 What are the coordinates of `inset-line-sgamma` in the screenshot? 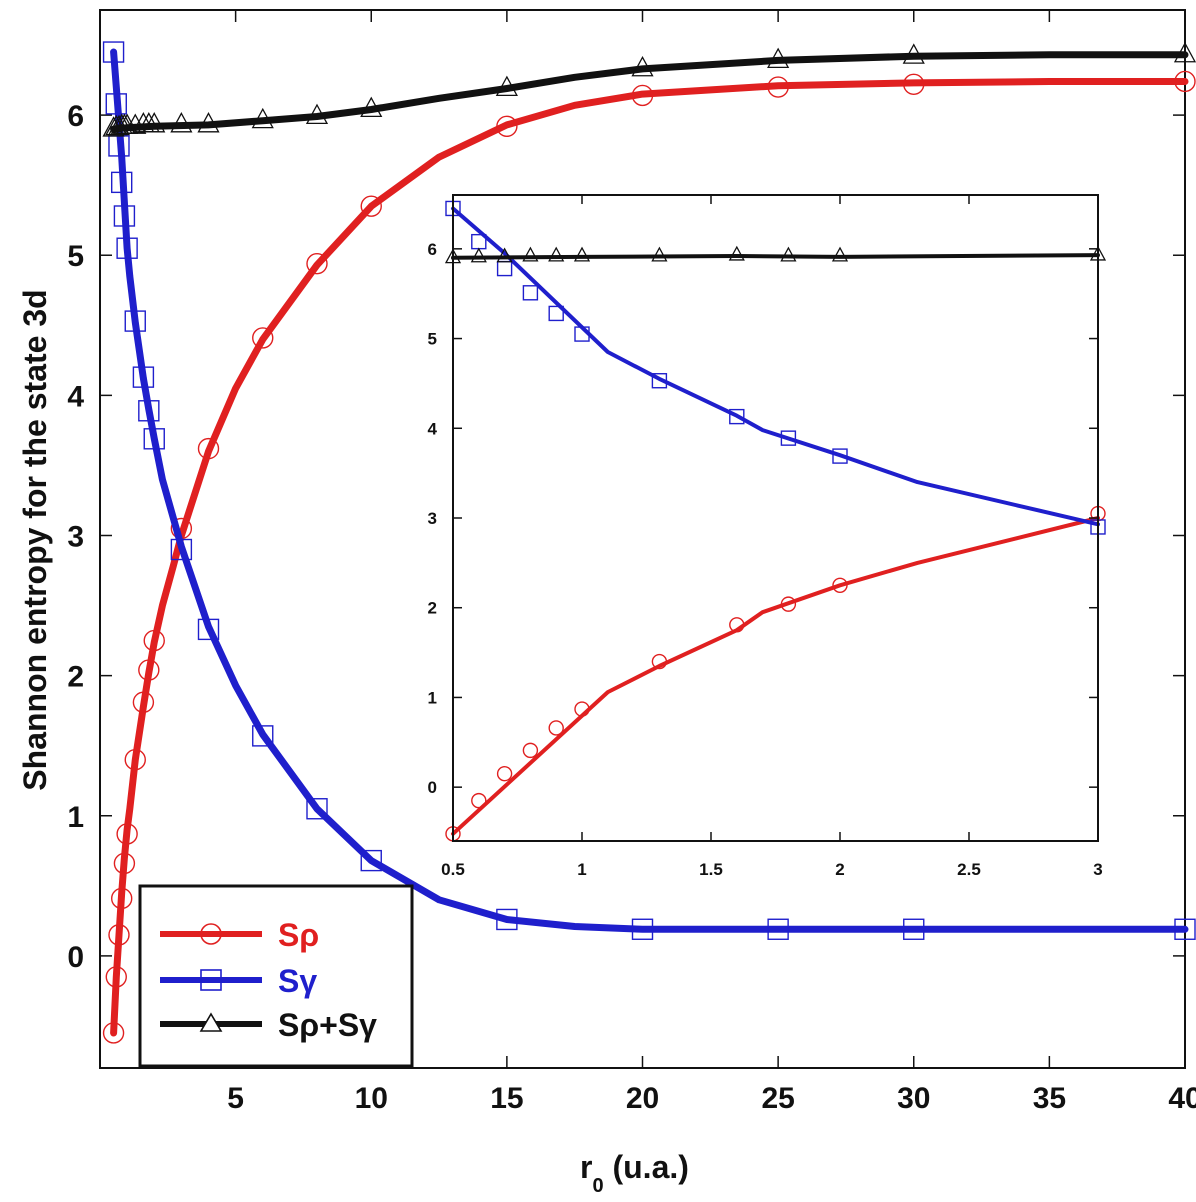 It's located at (775, 366).